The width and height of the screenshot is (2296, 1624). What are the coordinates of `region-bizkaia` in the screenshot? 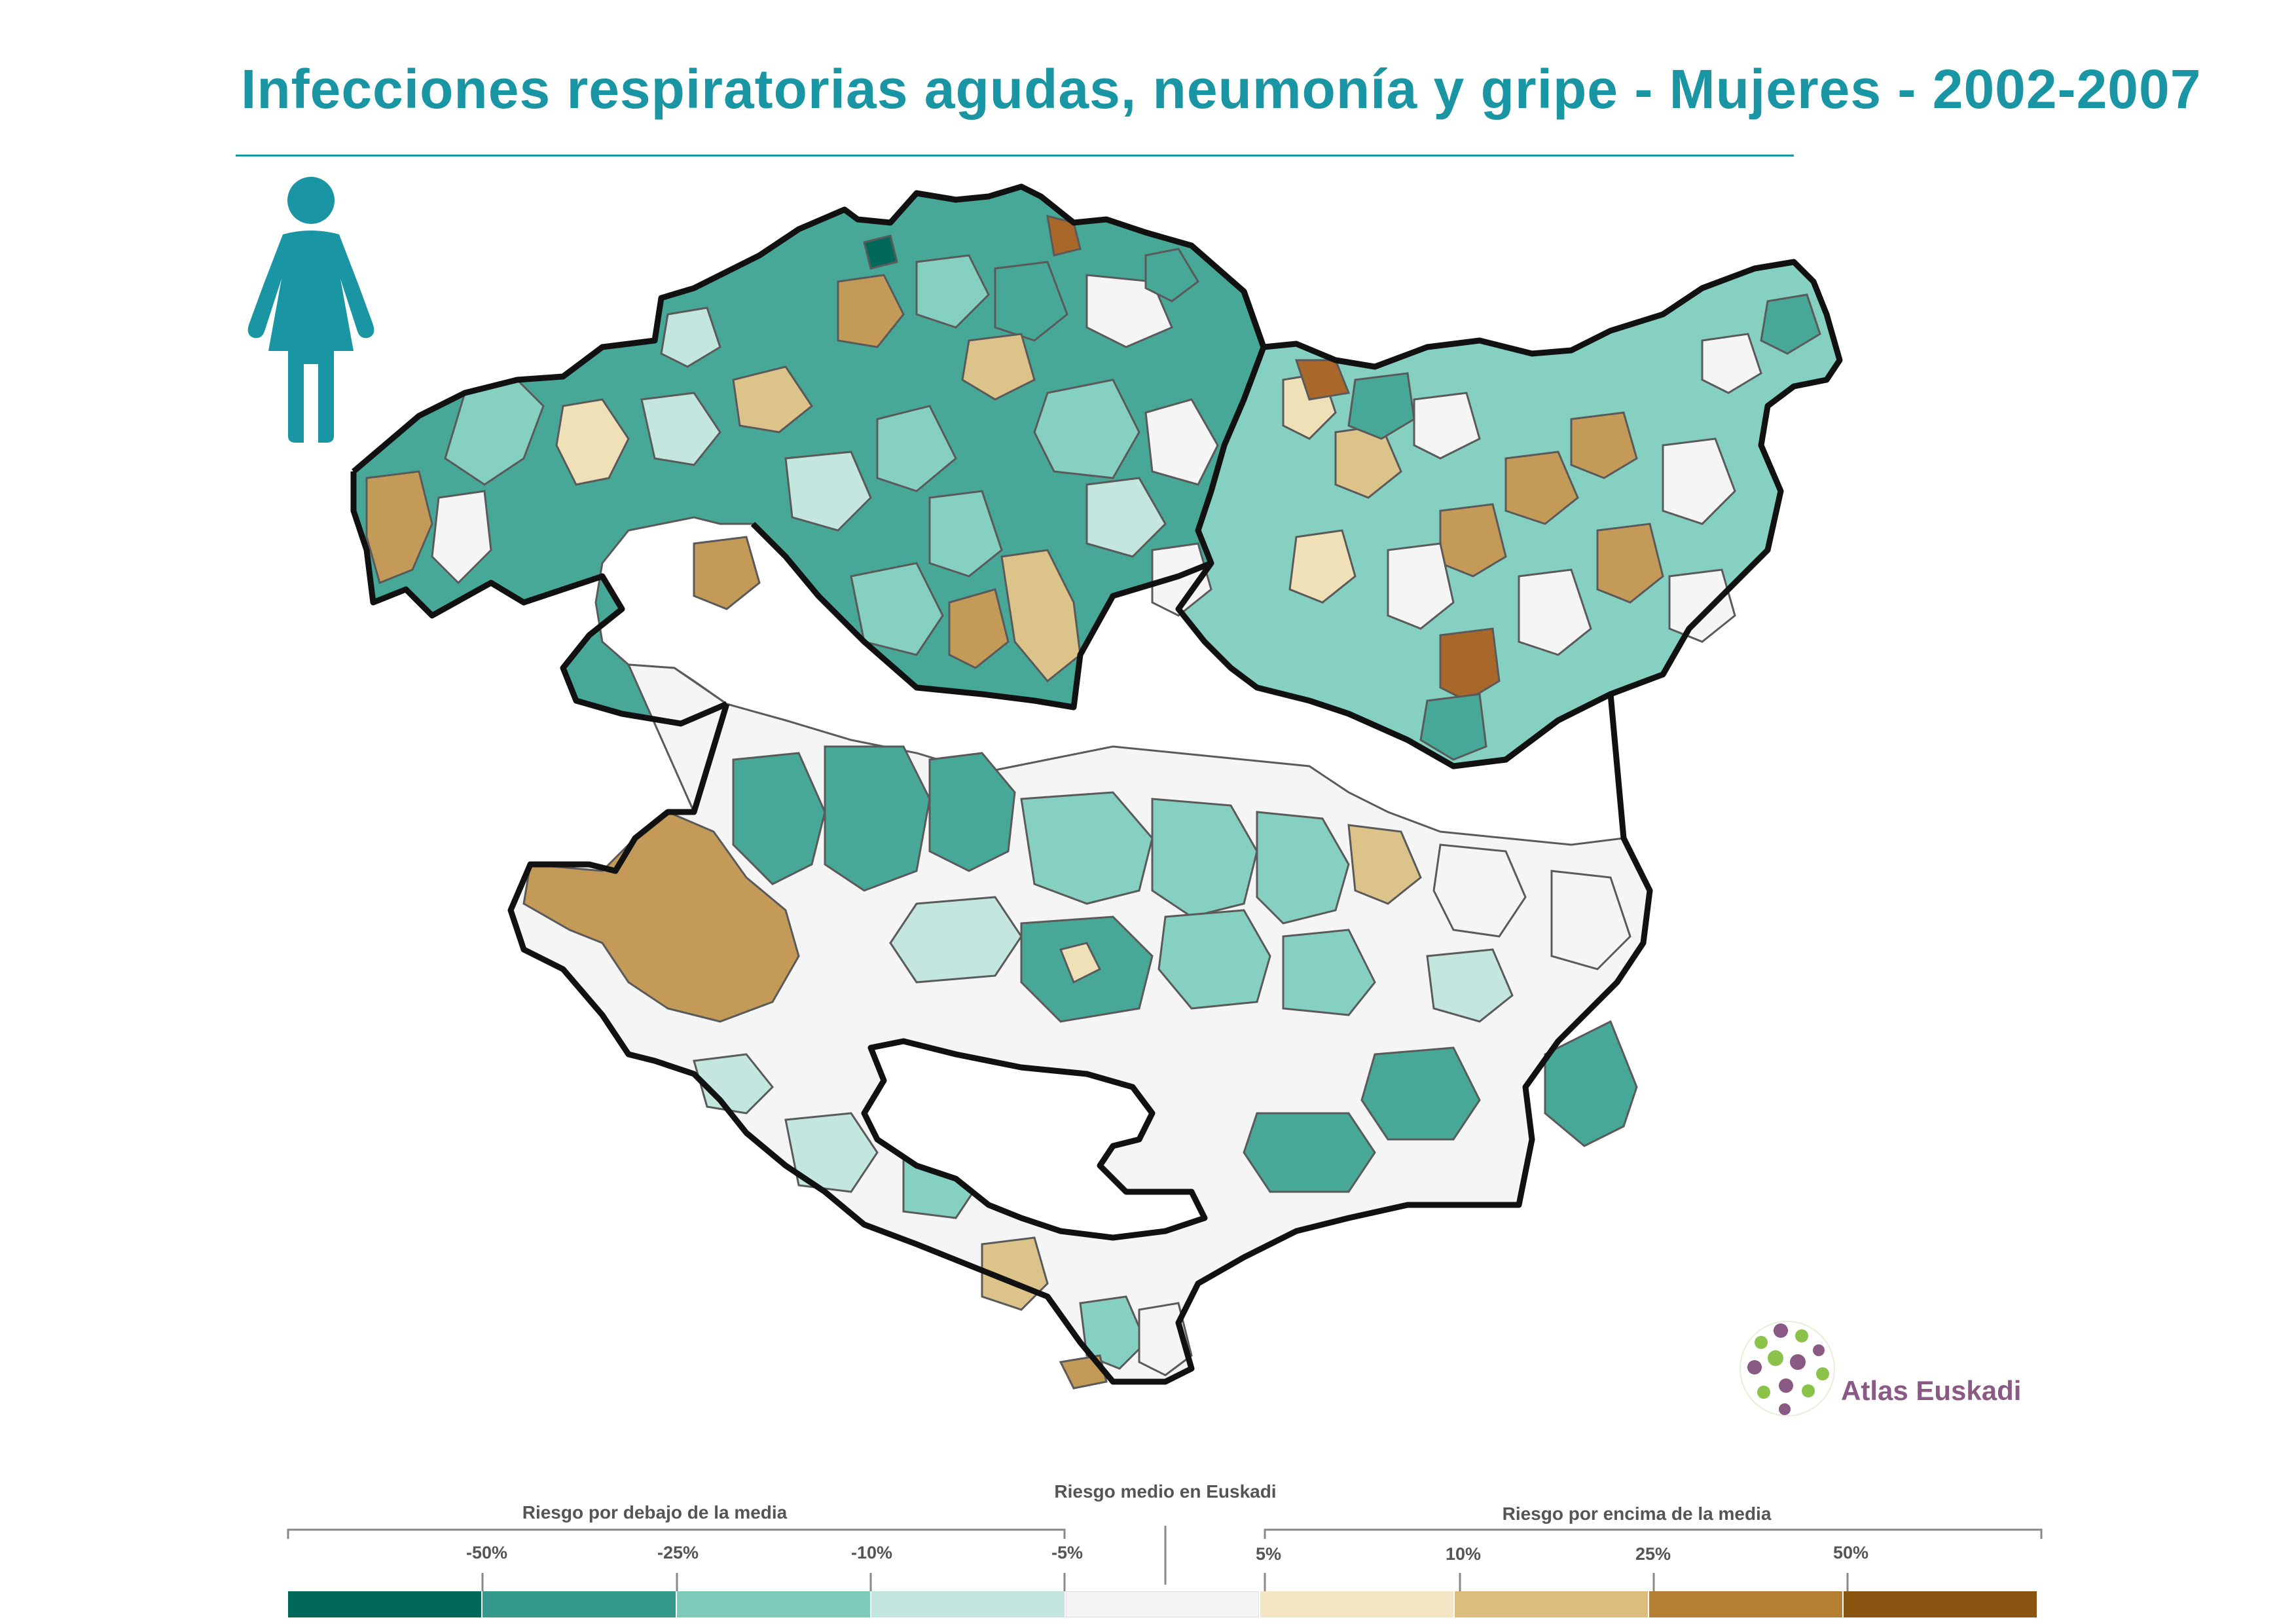 It's located at (808, 455).